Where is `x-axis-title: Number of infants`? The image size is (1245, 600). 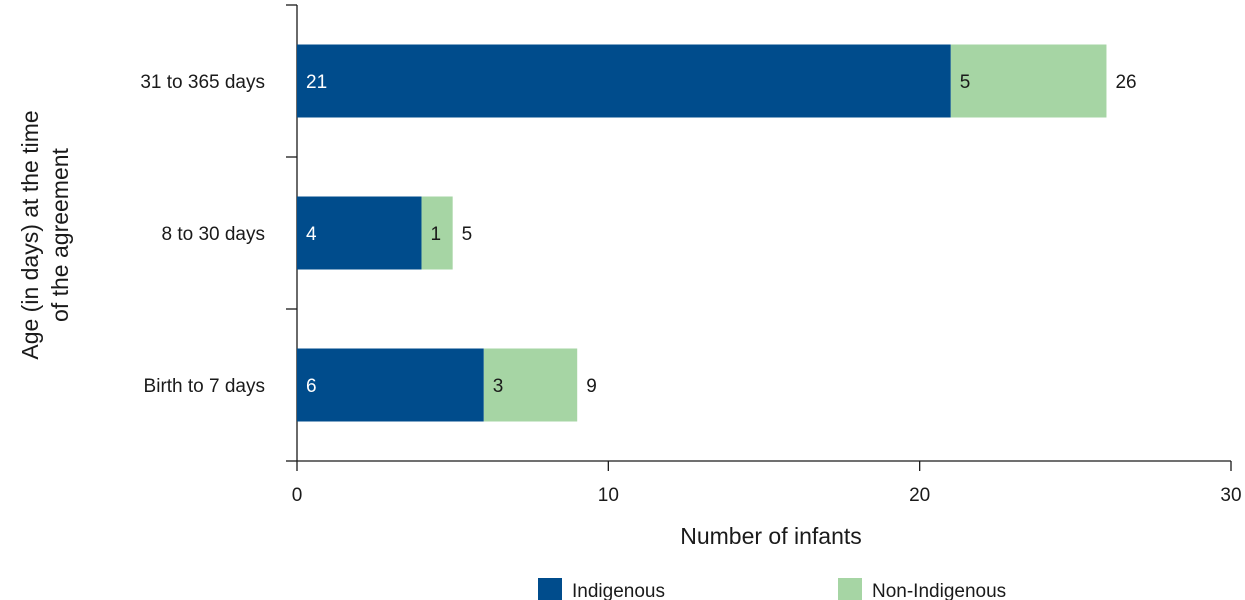 x-axis-title: Number of infants is located at coordinates (771, 536).